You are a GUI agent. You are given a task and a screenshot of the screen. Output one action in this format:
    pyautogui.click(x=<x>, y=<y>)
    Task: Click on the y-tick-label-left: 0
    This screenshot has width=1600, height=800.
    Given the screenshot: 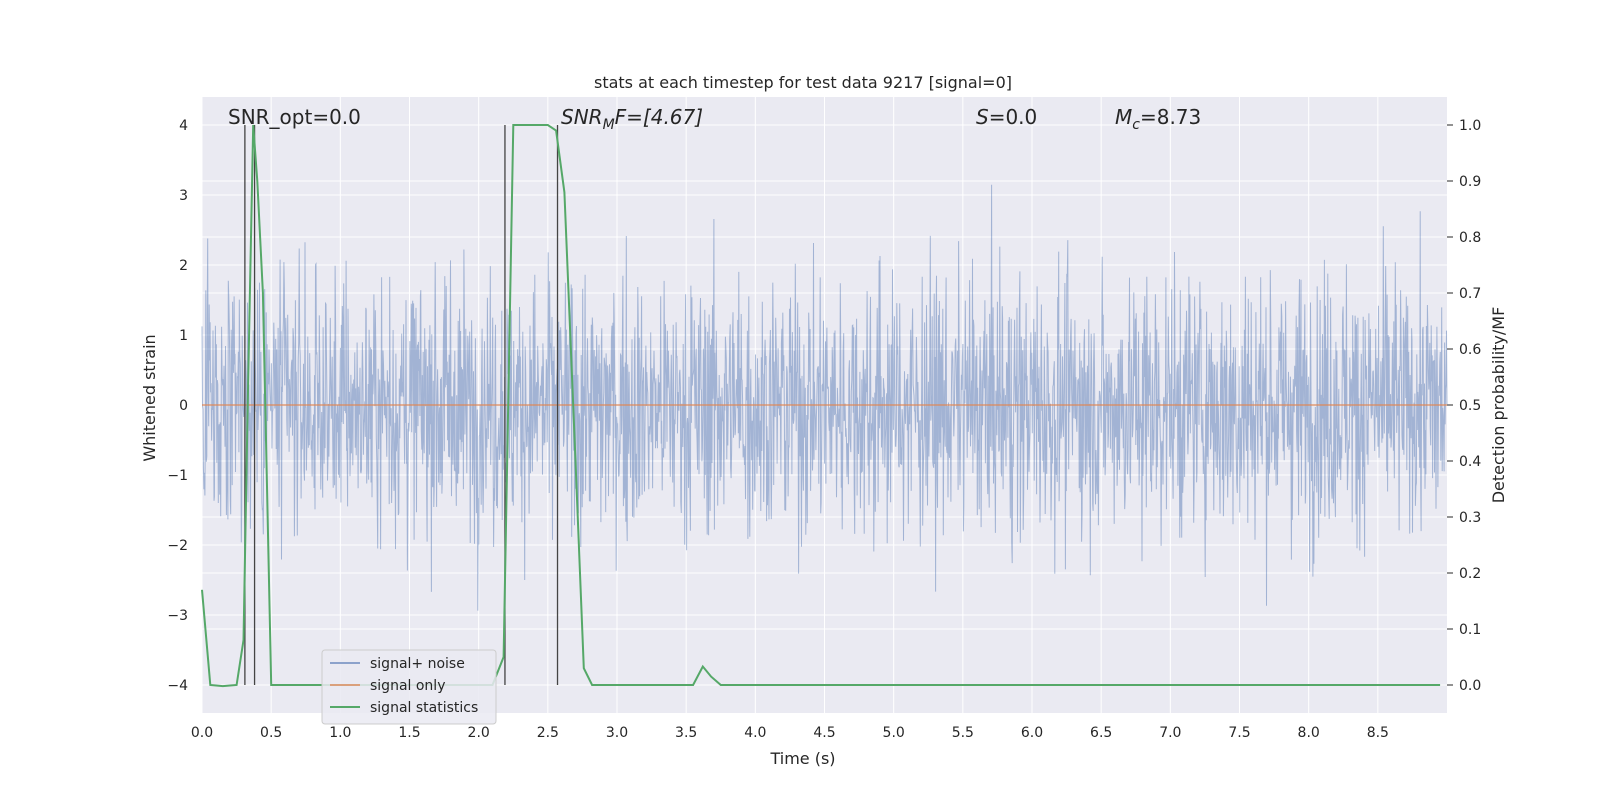 What is the action you would take?
    pyautogui.click(x=183, y=406)
    